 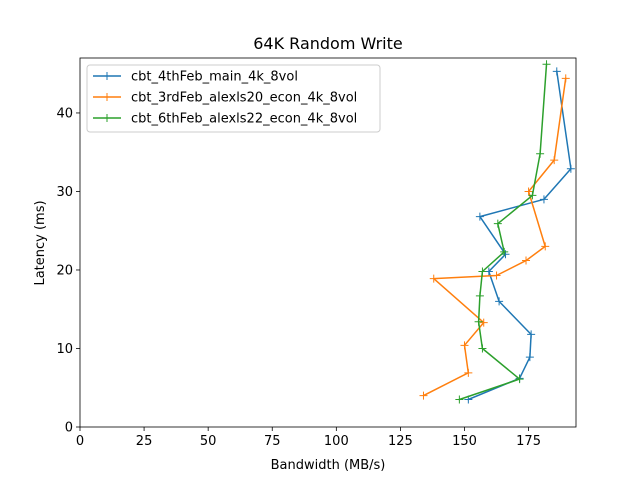 What do you see at coordinates (64, 192) in the screenshot?
I see `y-tick-label: 30` at bounding box center [64, 192].